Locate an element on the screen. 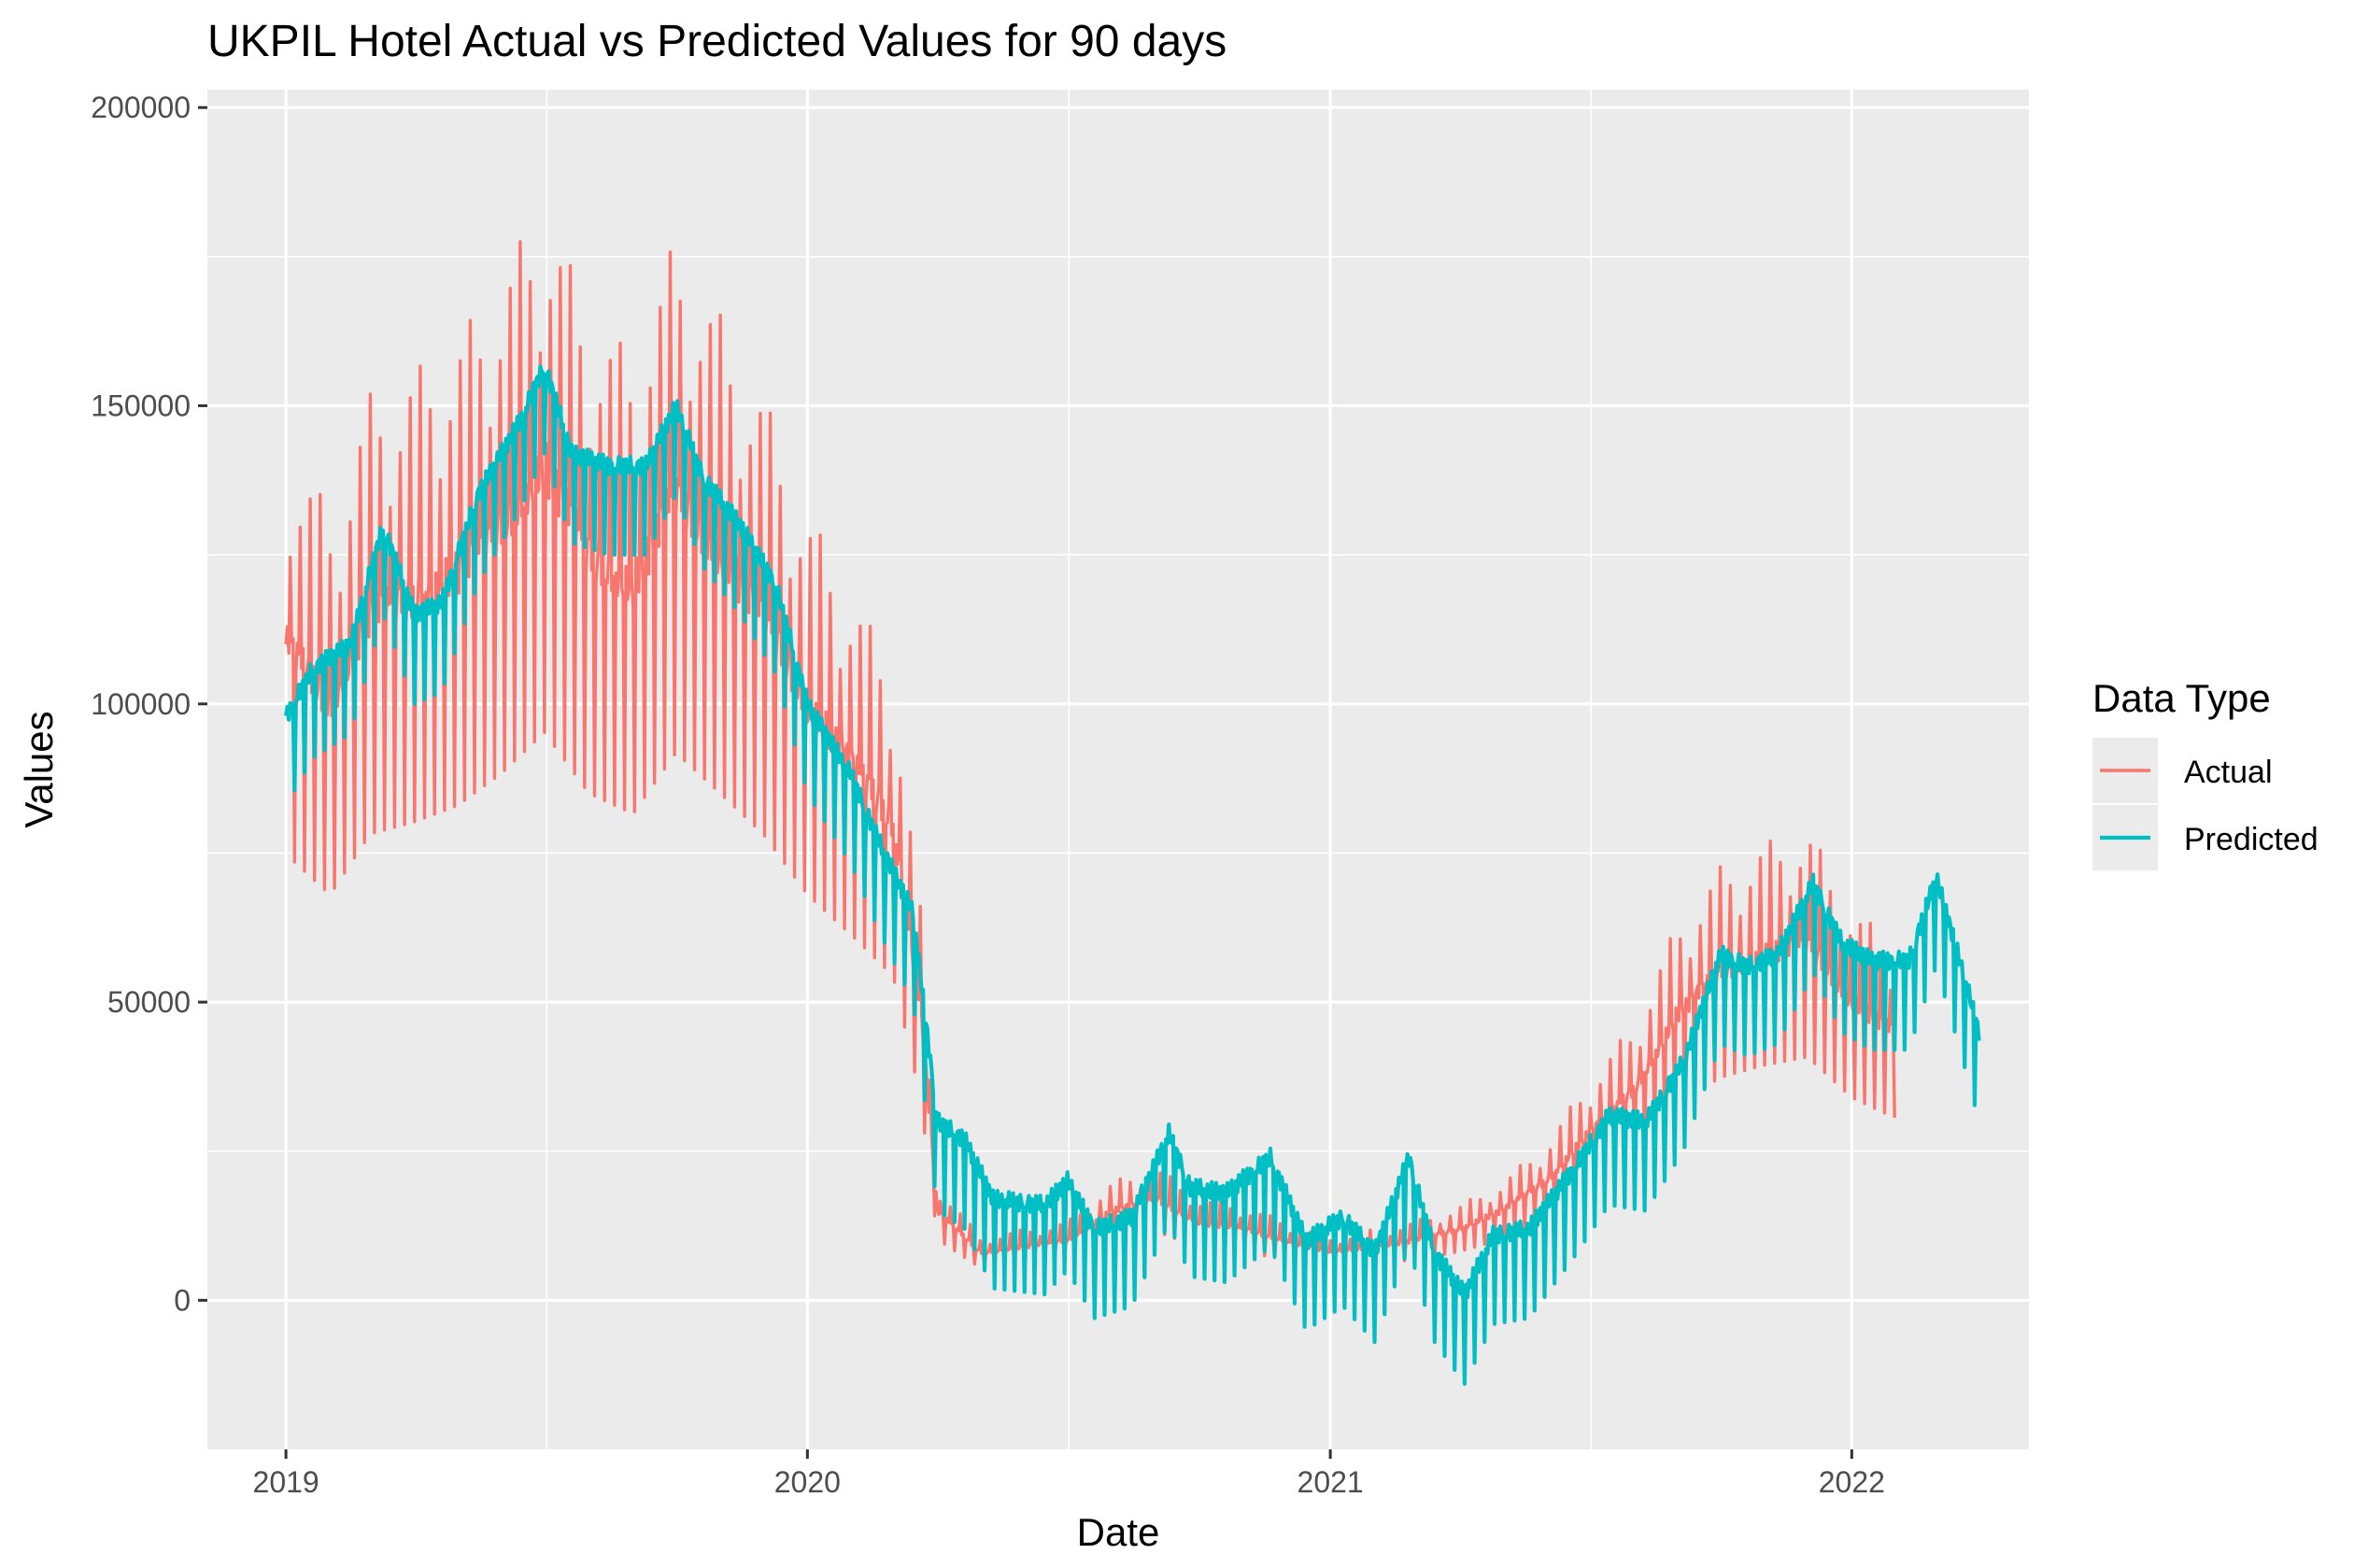 This screenshot has height=1568, width=2354. y-axis: 0 50000 100000 150000 200000 is located at coordinates (149, 704).